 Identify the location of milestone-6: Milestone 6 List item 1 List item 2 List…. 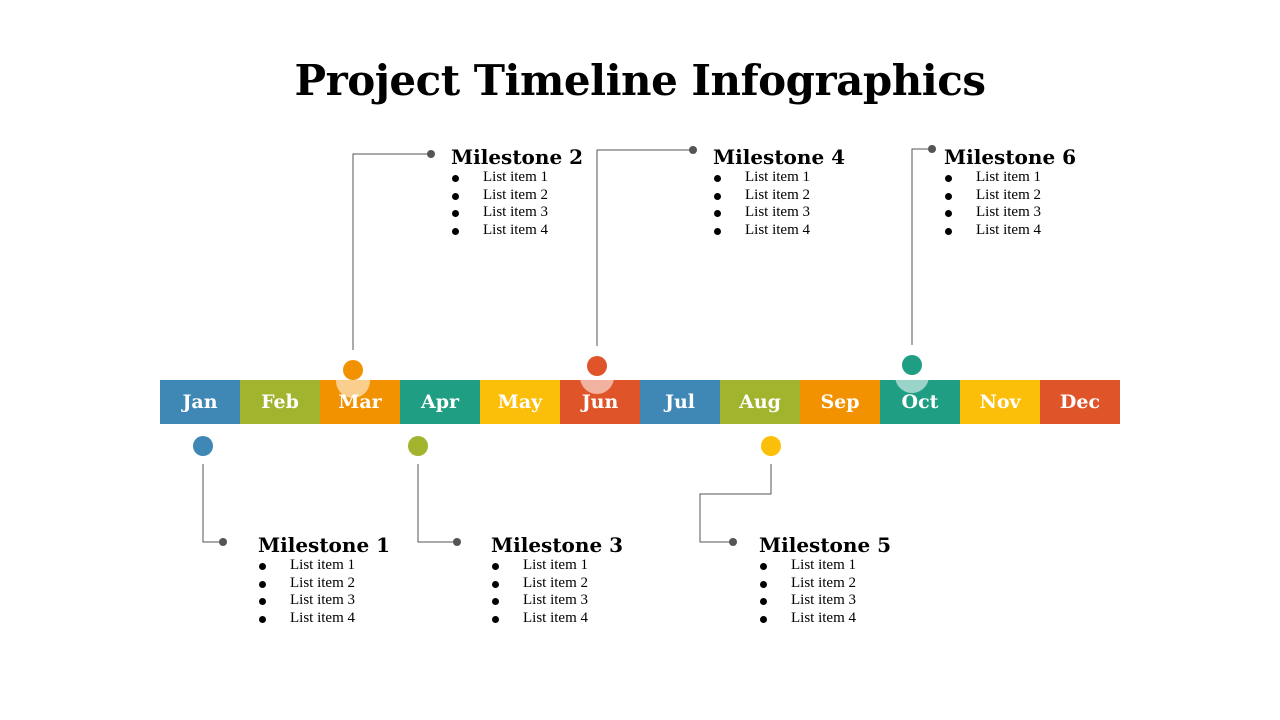
(1044, 192).